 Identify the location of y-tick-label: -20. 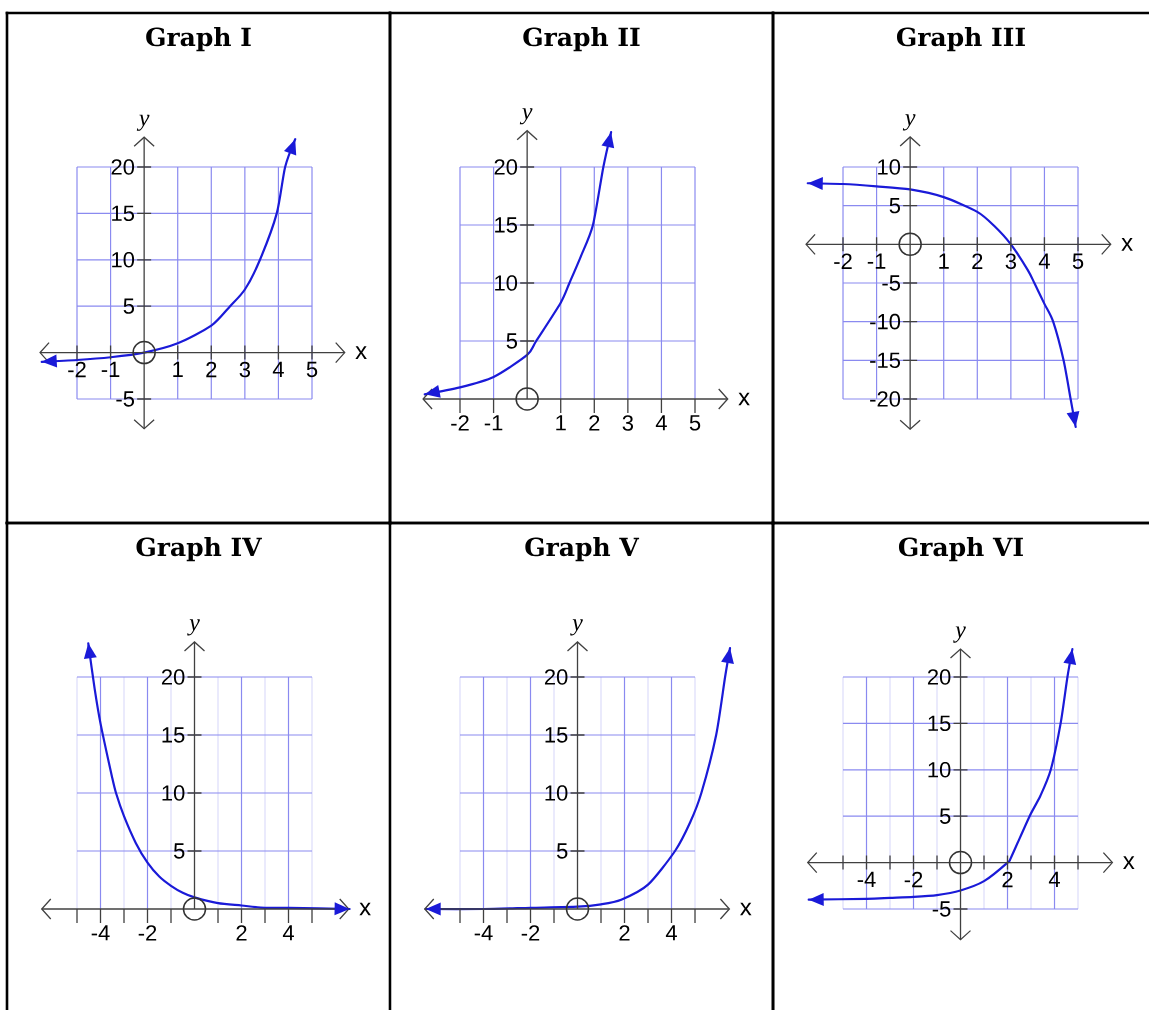
(885, 399).